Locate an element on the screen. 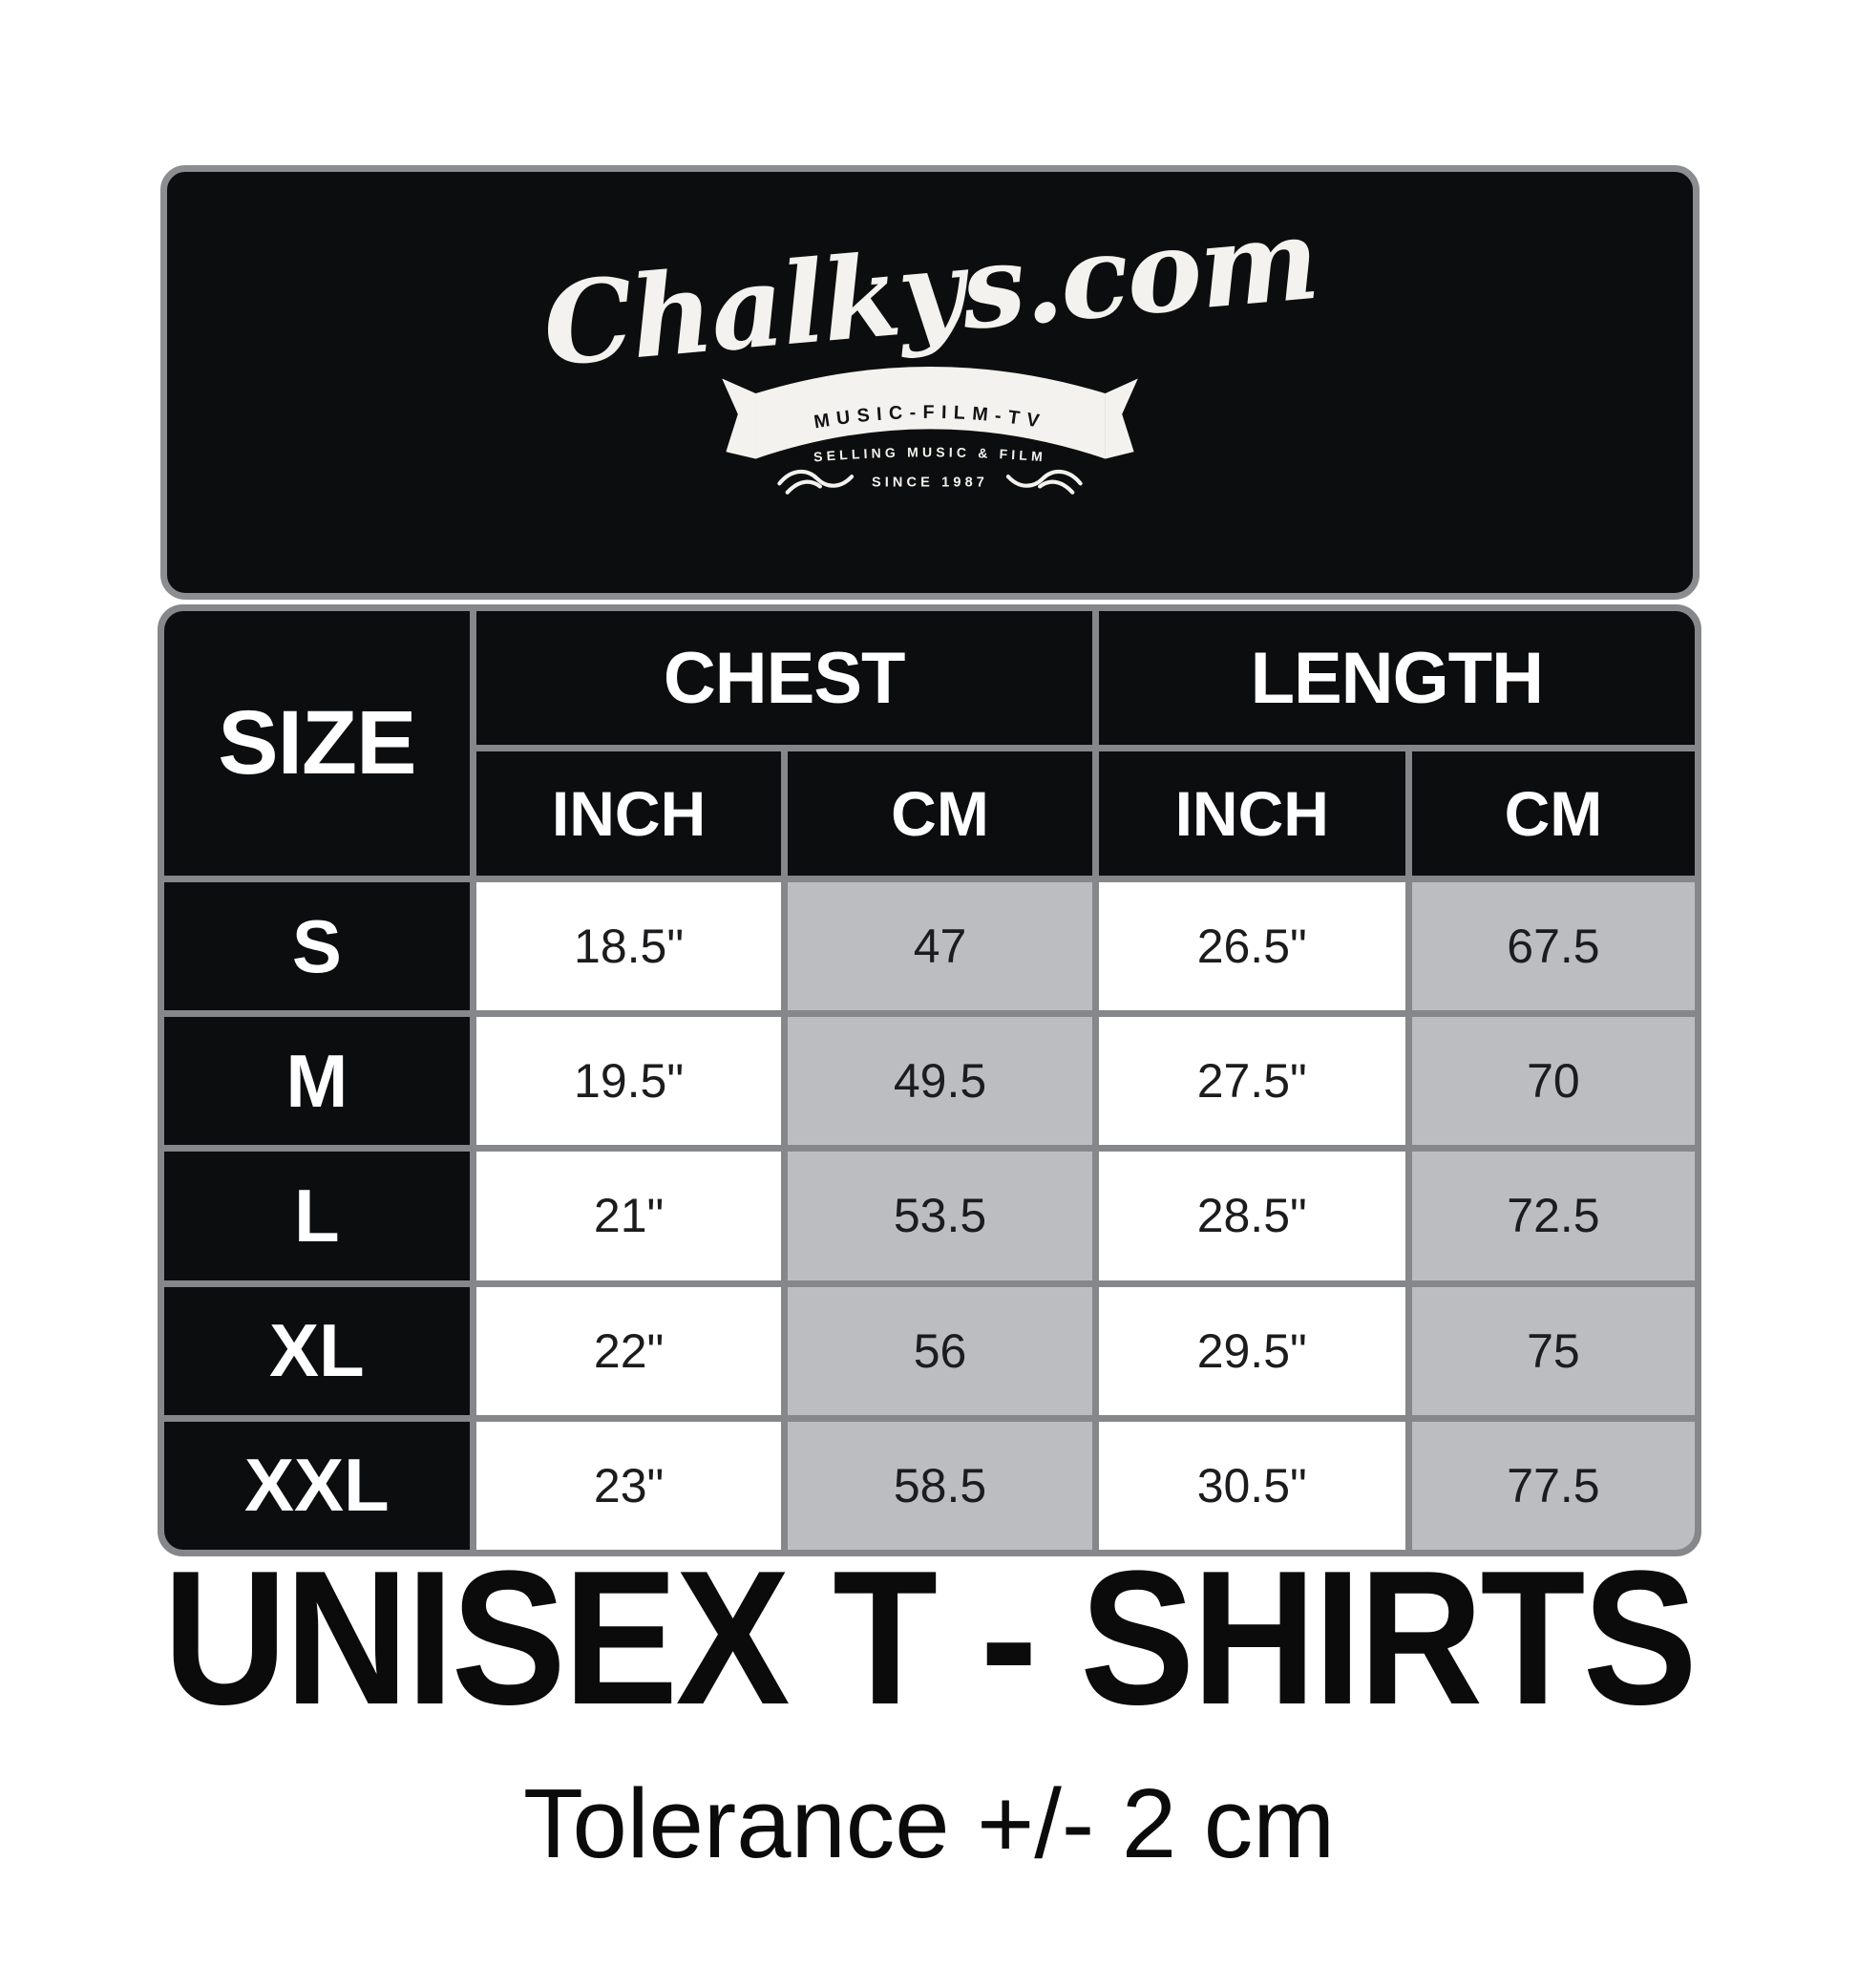 This screenshot has width=1858, height=1988. col-header-length-inch: INCH is located at coordinates (1251, 814).